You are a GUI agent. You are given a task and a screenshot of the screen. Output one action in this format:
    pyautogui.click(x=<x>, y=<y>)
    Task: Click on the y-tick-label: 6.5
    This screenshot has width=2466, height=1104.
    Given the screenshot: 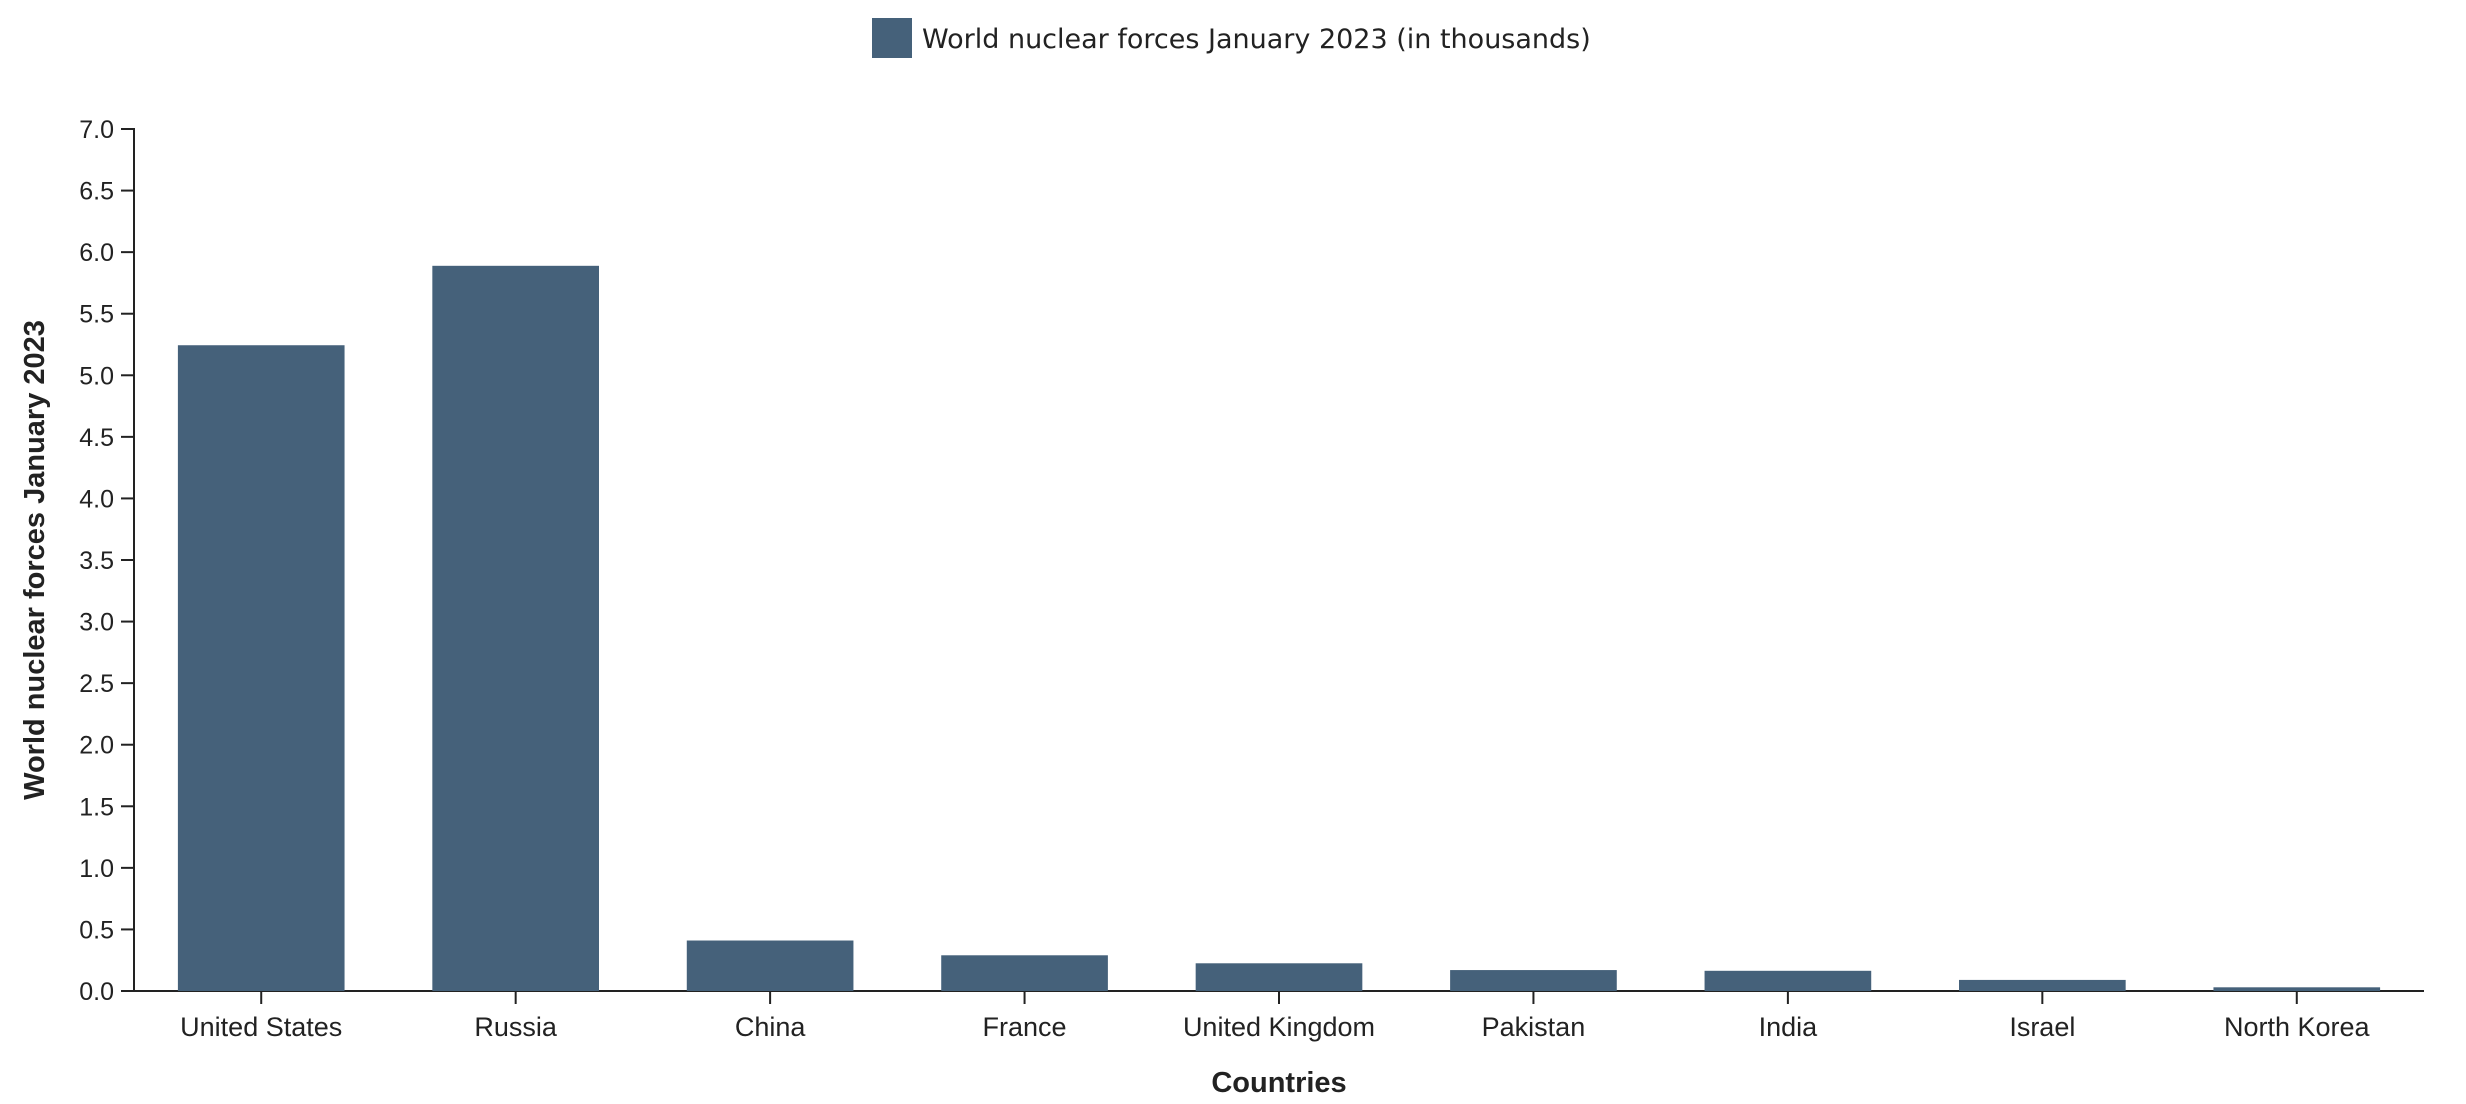 What is the action you would take?
    pyautogui.click(x=96, y=192)
    